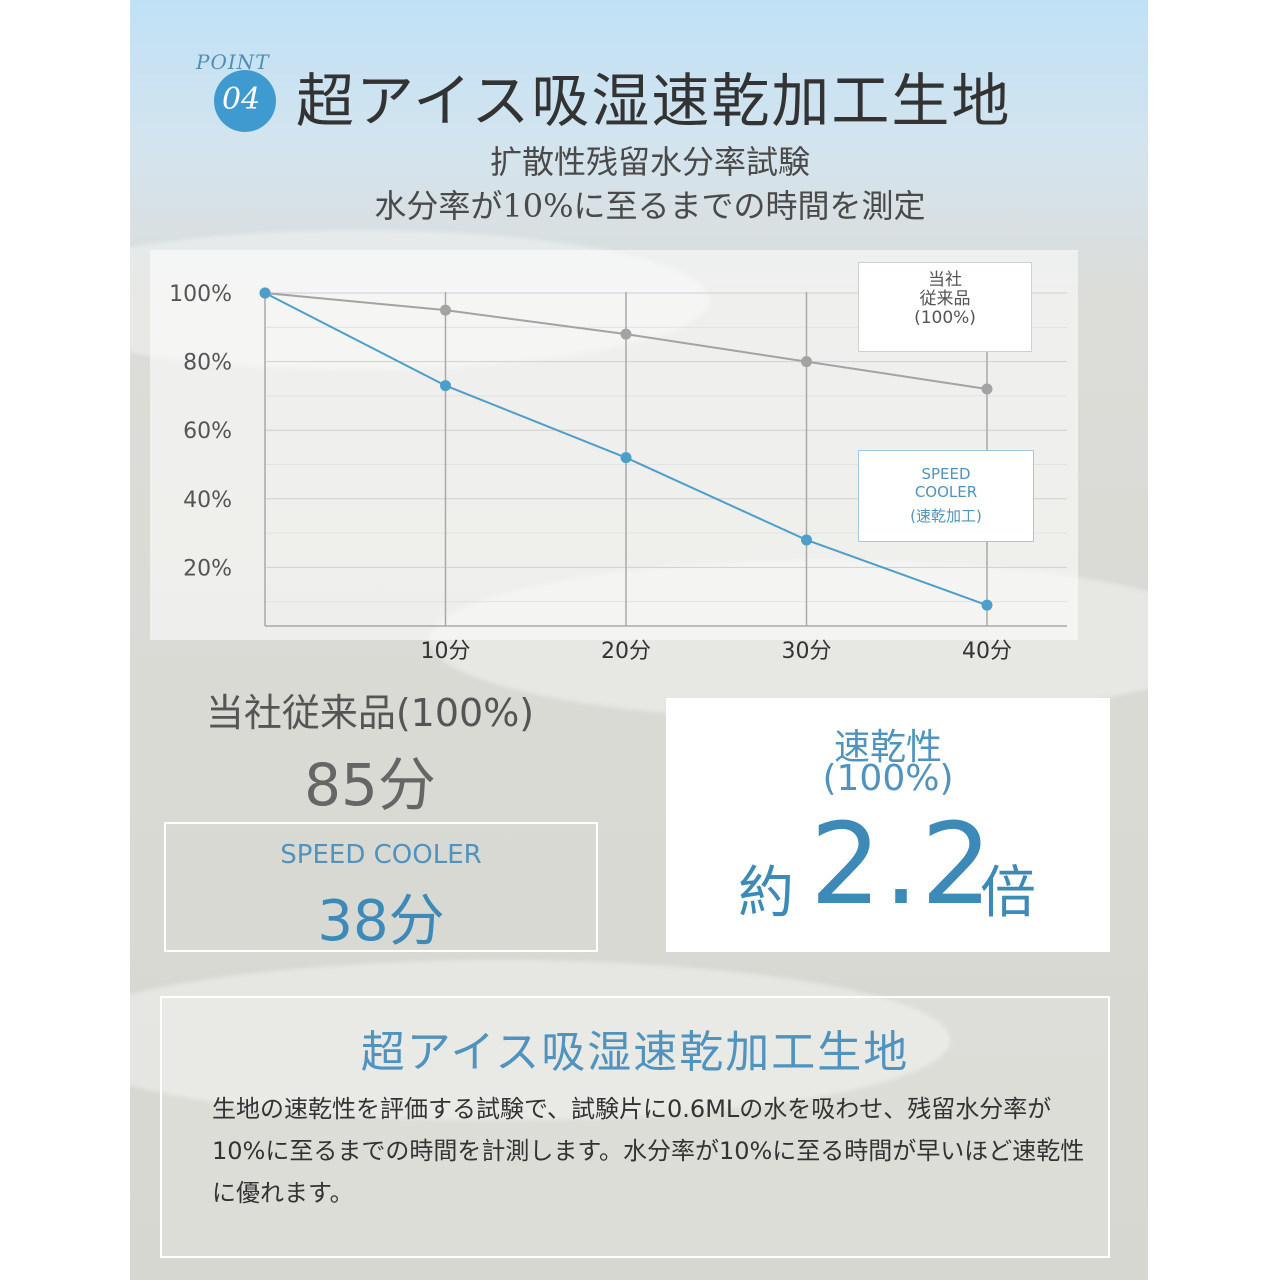 The height and width of the screenshot is (1280, 1280). I want to click on x-tick-label: 30分, so click(807, 651).